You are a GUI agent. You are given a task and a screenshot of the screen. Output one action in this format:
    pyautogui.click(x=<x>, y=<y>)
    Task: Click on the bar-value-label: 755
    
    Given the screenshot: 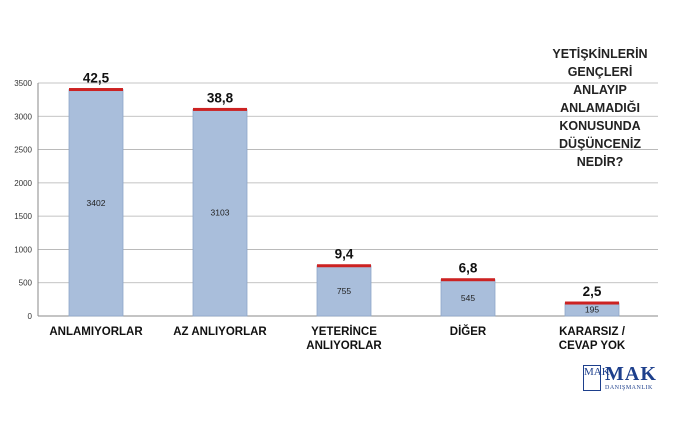 What is the action you would take?
    pyautogui.click(x=344, y=291)
    